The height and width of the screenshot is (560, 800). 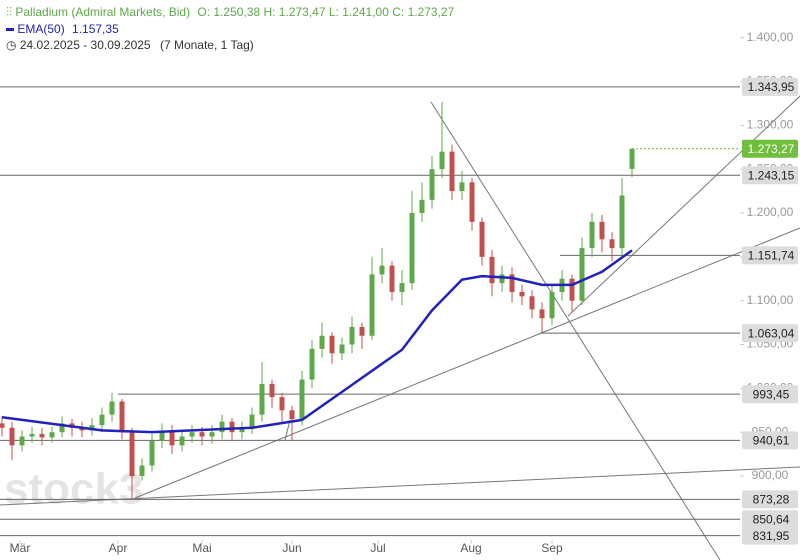 What do you see at coordinates (201, 548) in the screenshot?
I see `x-tick-label: Mai` at bounding box center [201, 548].